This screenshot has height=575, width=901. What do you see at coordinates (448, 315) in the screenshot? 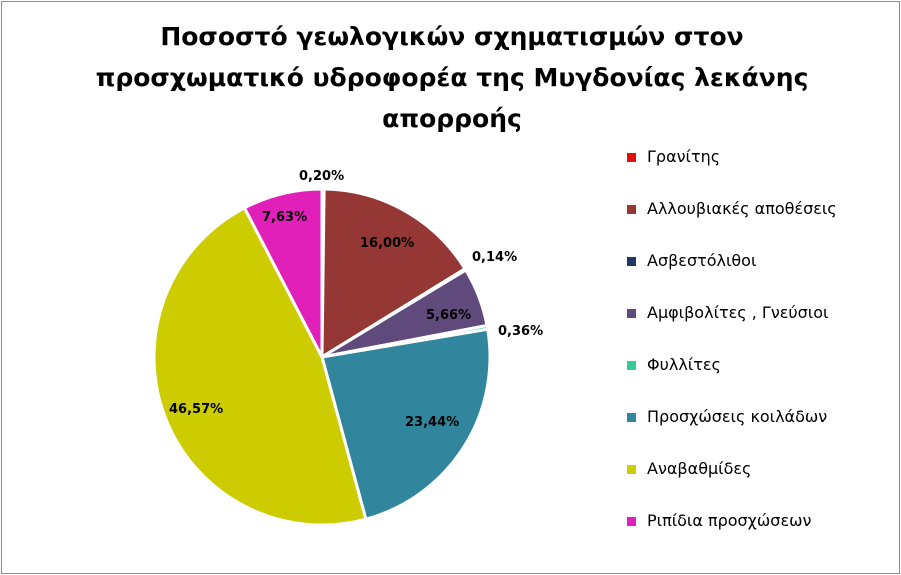
I see `data-label: 5,66%` at bounding box center [448, 315].